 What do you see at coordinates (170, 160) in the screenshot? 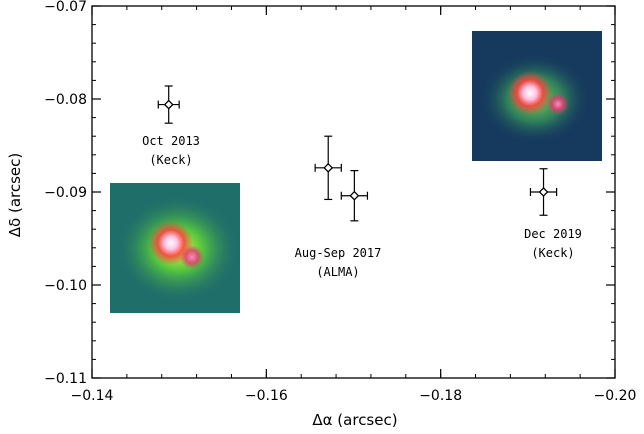
I see `annotation-oct-2013-source: (Keck)` at bounding box center [170, 160].